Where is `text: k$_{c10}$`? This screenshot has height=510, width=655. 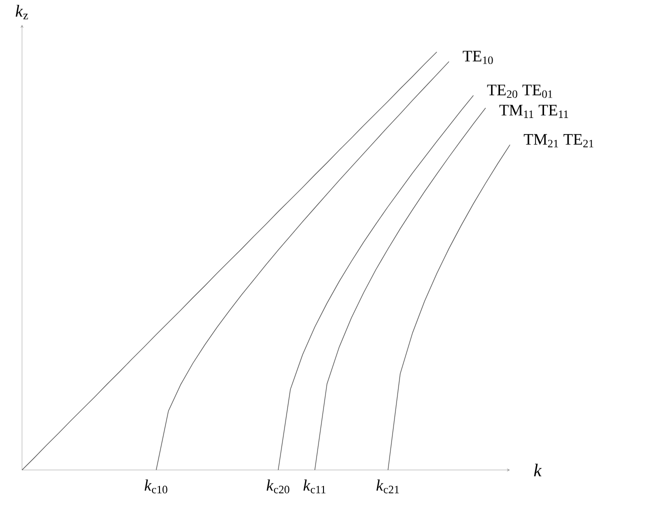 text: k$_{c10}$ is located at coordinates (156, 487).